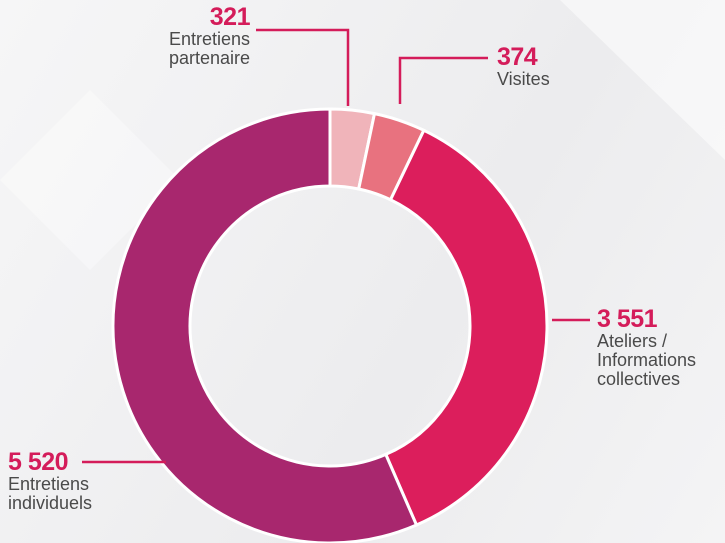 The width and height of the screenshot is (725, 543). What do you see at coordinates (557, 66) in the screenshot?
I see `label: 374 Visites` at bounding box center [557, 66].